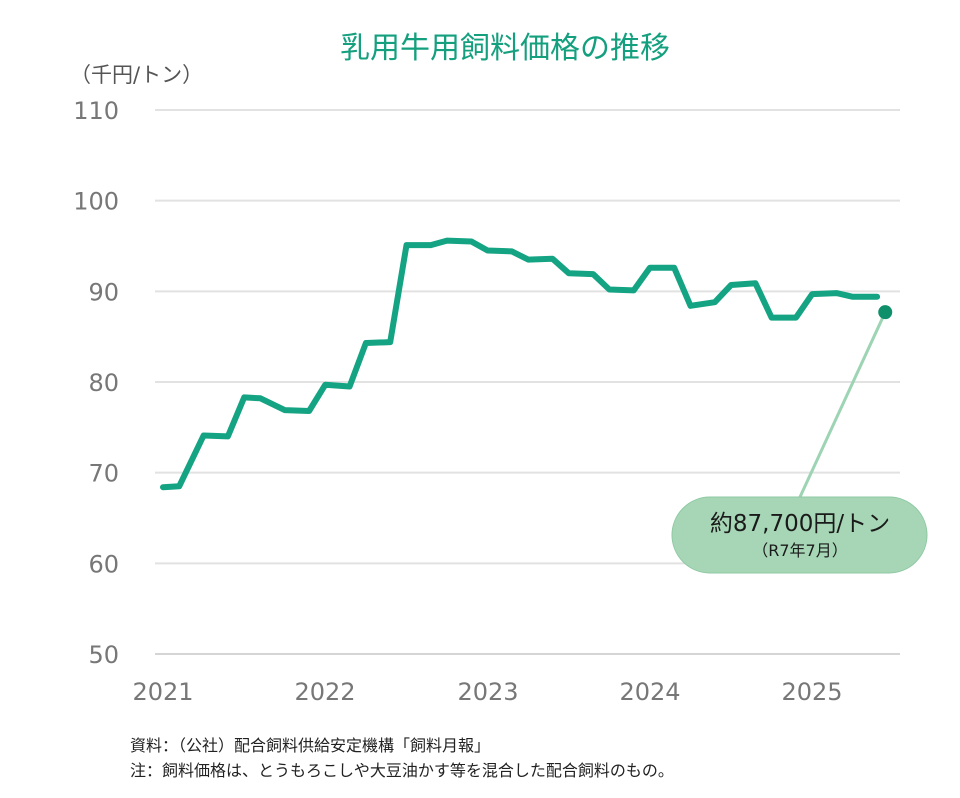  Describe the element at coordinates (103, 655) in the screenshot. I see `y-tick-label: 50` at that location.